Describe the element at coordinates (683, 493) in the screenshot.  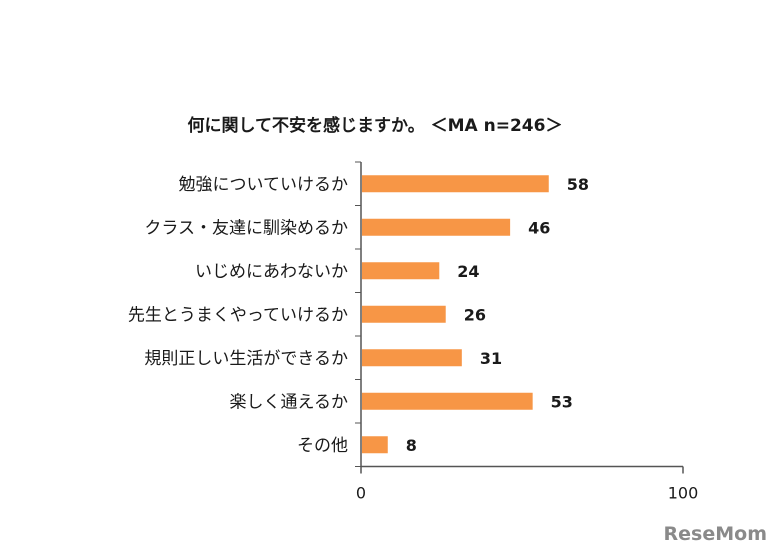
I see `x-tick-label: 100` at that location.